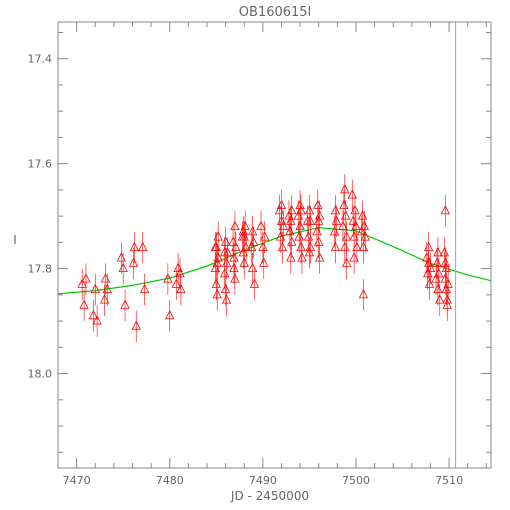 This screenshot has height=510, width=510. I want to click on x-tick-label: 7480, so click(170, 480).